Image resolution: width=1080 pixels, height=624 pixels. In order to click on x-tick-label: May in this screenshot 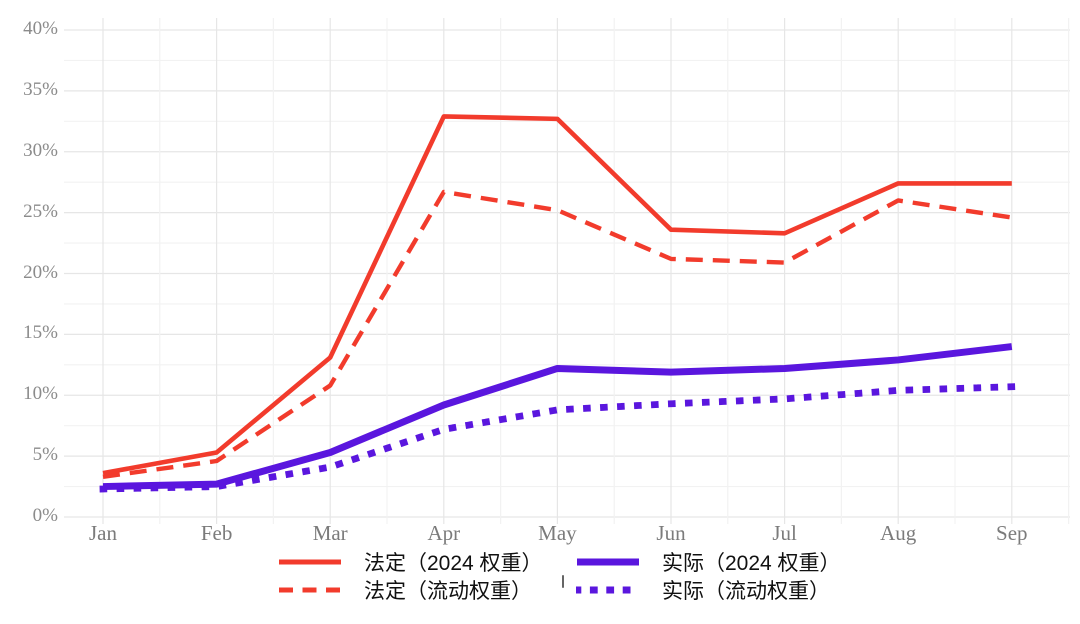, I will do `click(557, 533)`.